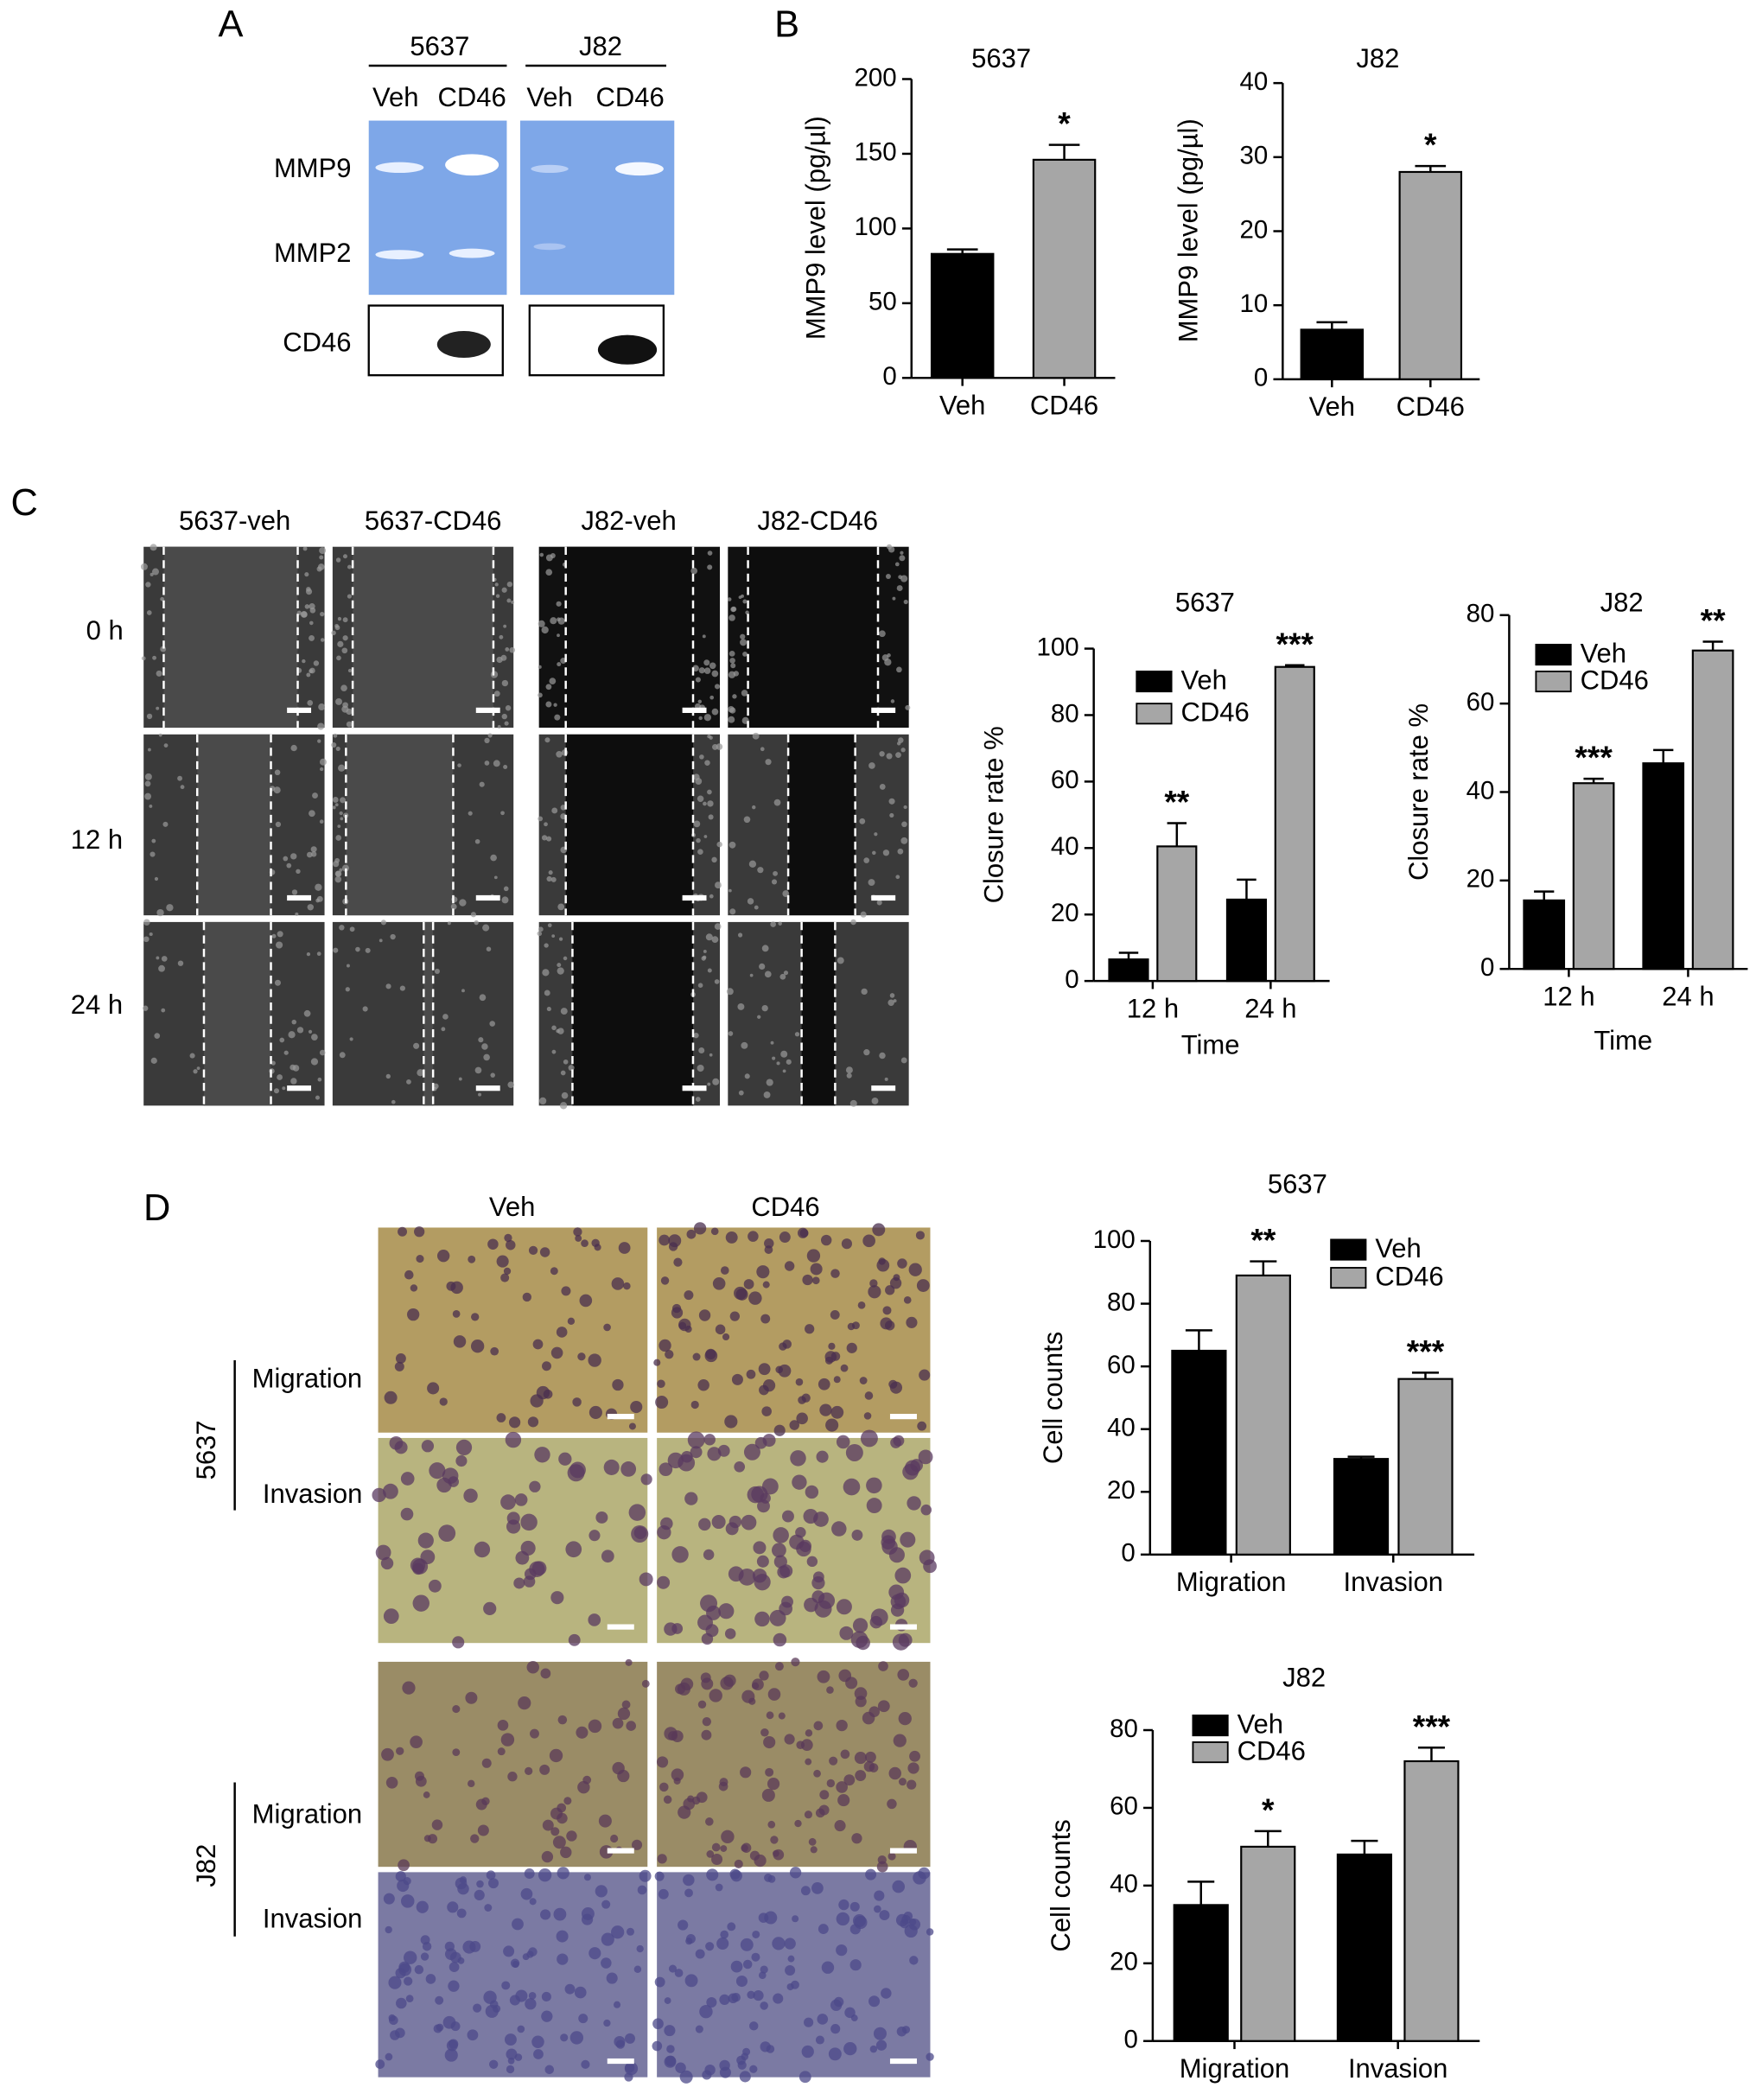  Describe the element at coordinates (1594, 757) in the screenshot. I see `significance: ***` at that location.